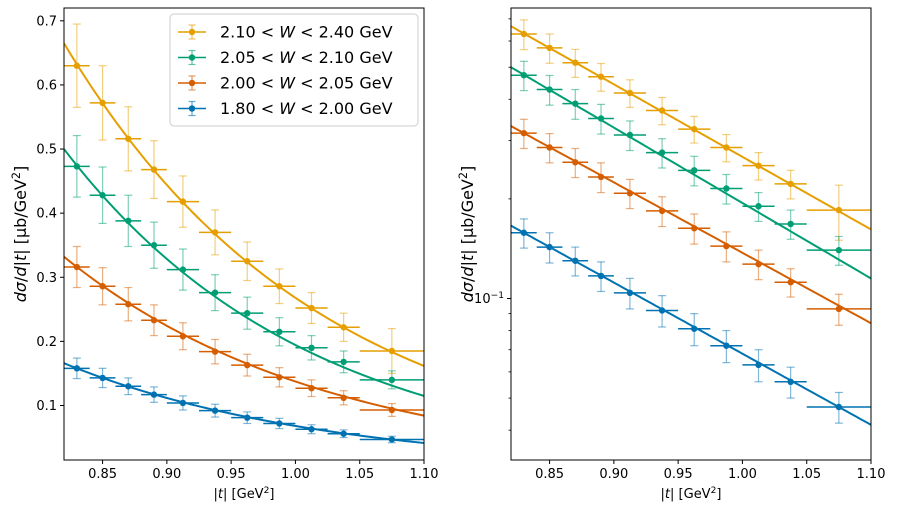 This screenshot has height=513, width=897. I want to click on x-tick-label: 0.85, so click(549, 474).